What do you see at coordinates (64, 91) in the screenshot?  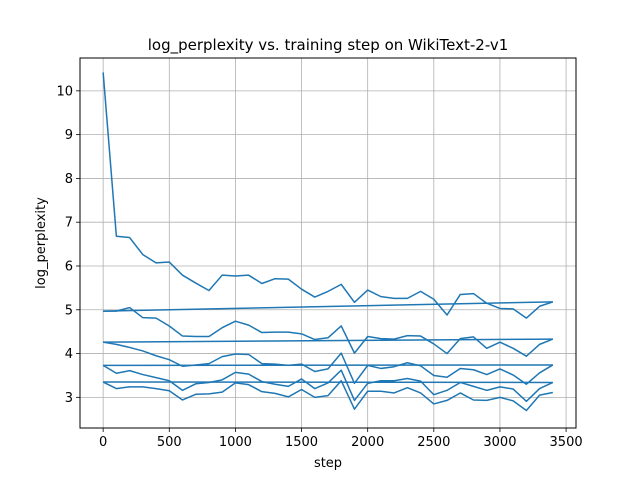 I see `y-tick-label: 10` at bounding box center [64, 91].